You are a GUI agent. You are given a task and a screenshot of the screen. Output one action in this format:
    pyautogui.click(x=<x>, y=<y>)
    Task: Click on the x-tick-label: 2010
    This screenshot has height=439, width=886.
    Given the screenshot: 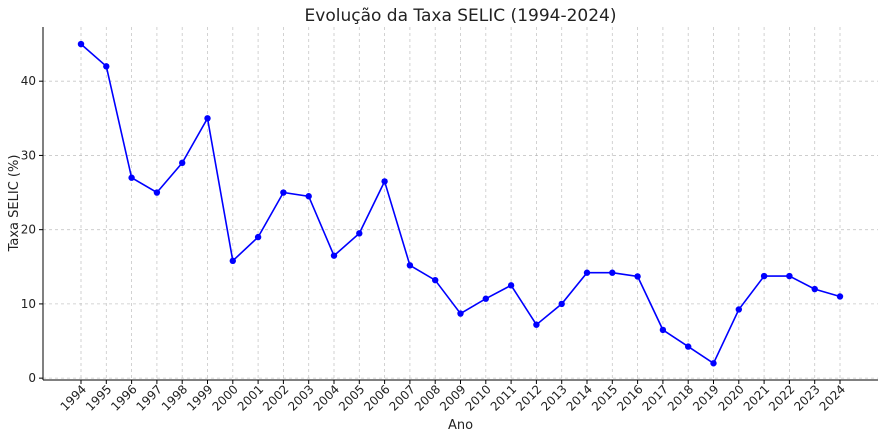 What is the action you would take?
    pyautogui.click(x=477, y=397)
    